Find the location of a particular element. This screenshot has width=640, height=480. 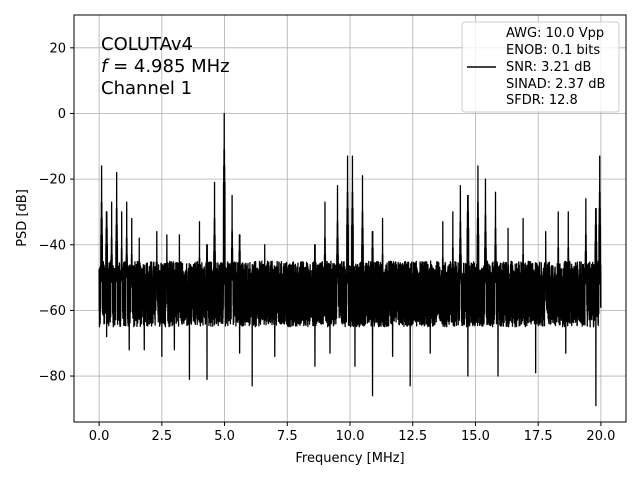

y-tick-label: −80 is located at coordinates (52, 377).